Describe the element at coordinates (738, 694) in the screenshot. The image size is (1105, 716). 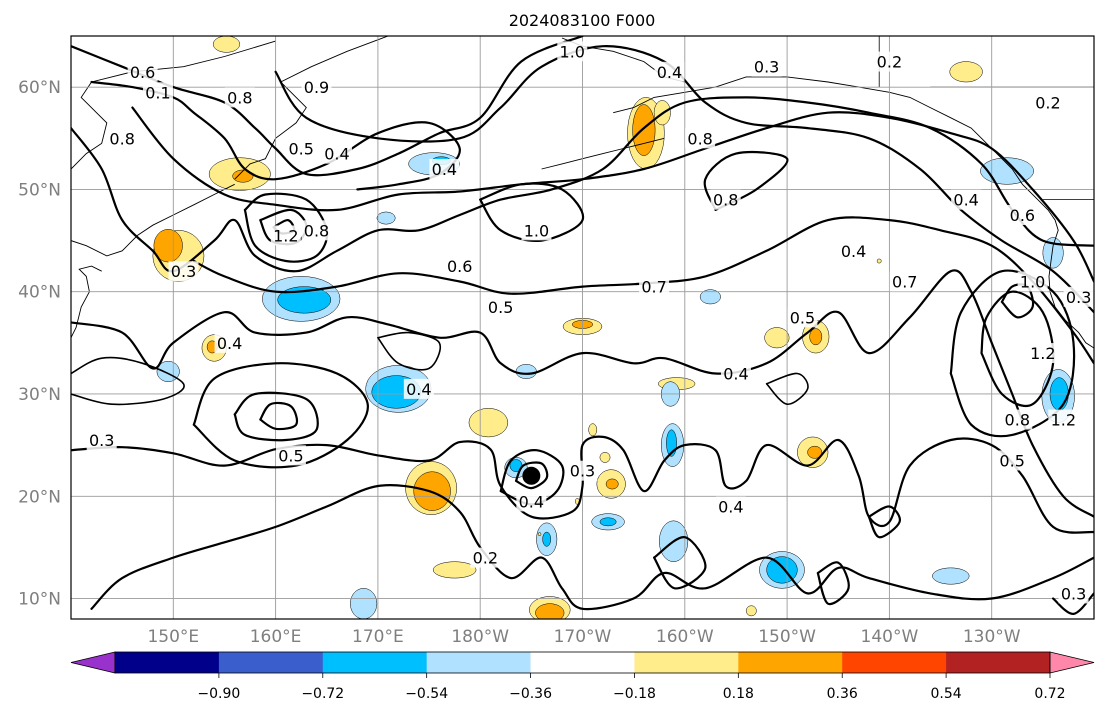
I see `colorbar-tick-label: 0.18` at that location.